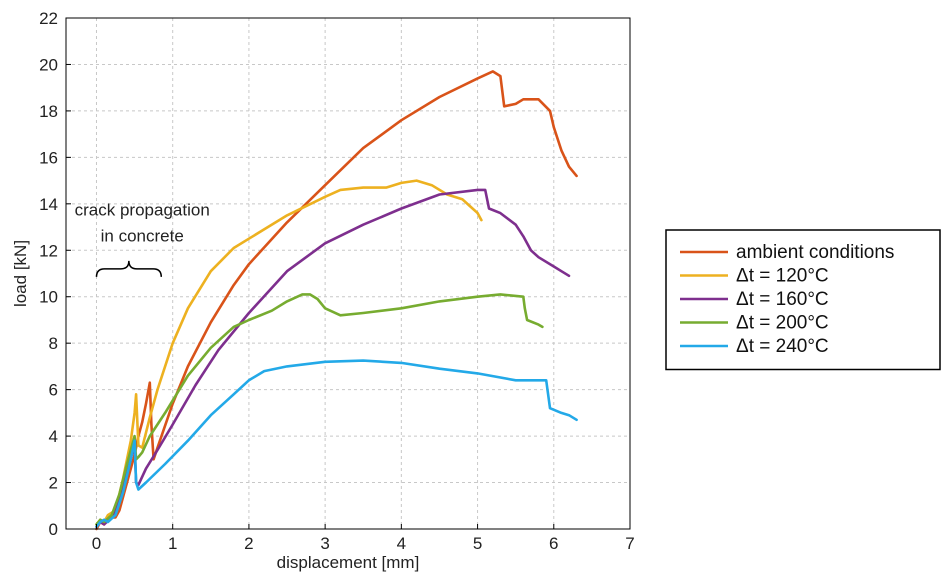  What do you see at coordinates (48, 157) in the screenshot?
I see `y-tick-label: 16` at bounding box center [48, 157].